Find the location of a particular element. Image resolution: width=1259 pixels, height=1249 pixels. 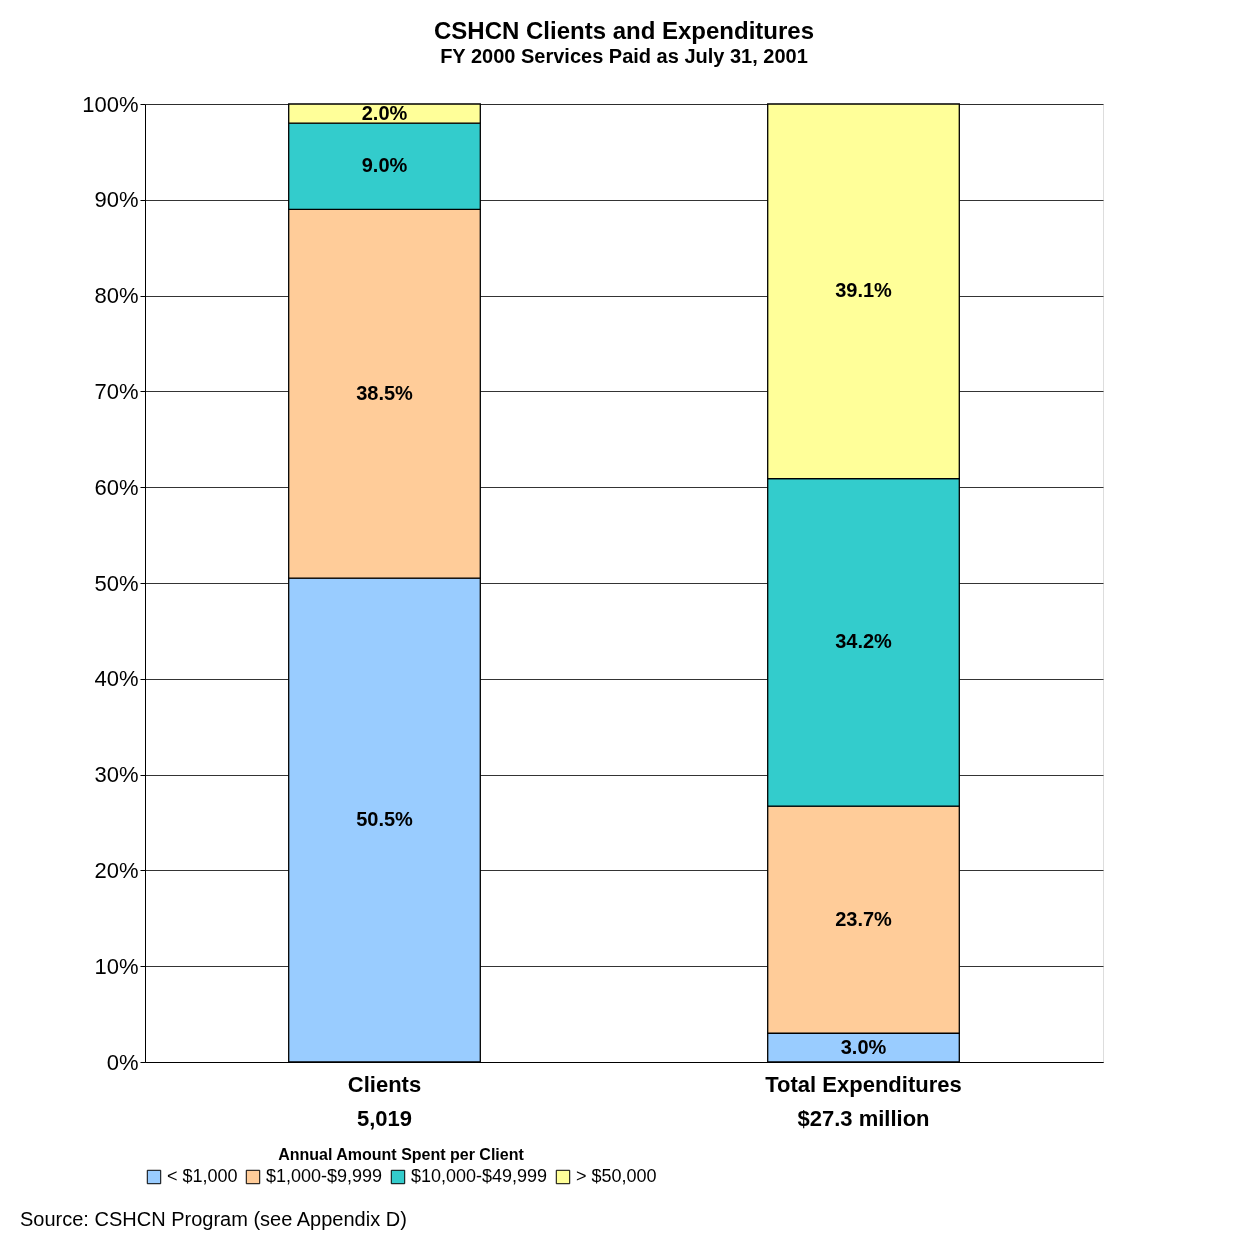

legend-label: < $1,000 is located at coordinates (202, 1176).